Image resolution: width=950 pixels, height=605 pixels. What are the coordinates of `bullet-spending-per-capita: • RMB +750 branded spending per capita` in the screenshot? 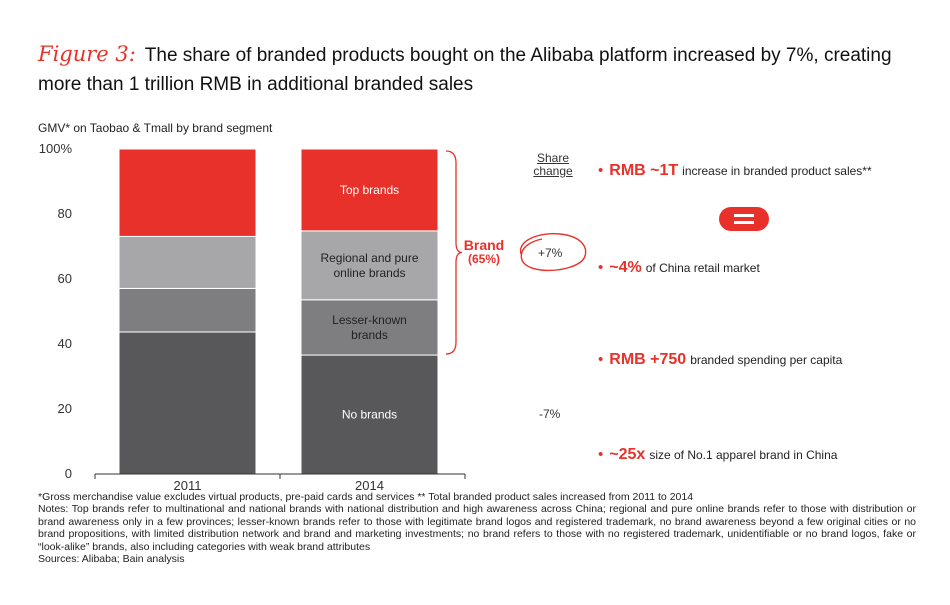 It's located at (720, 360).